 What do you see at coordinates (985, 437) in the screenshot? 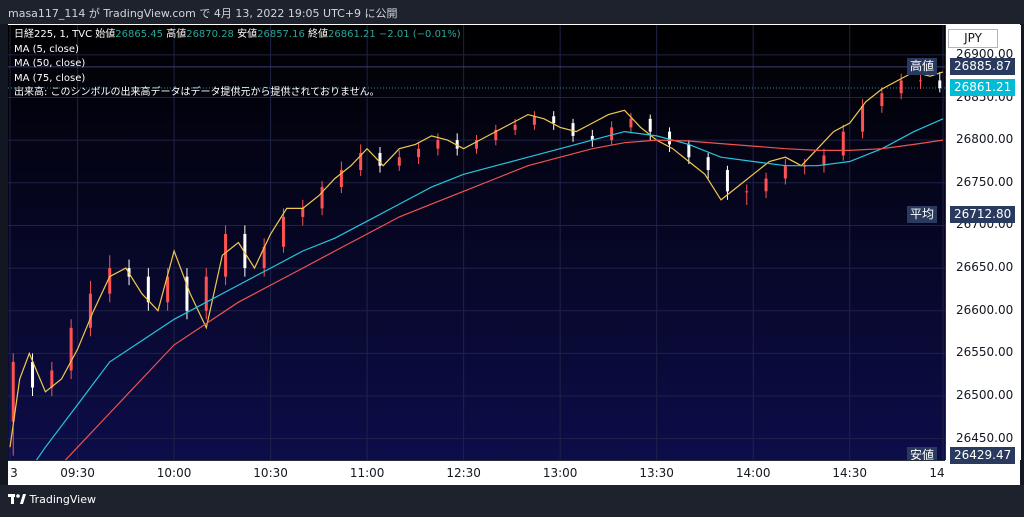
I see `y-tick-label: 26450.00` at bounding box center [985, 437].